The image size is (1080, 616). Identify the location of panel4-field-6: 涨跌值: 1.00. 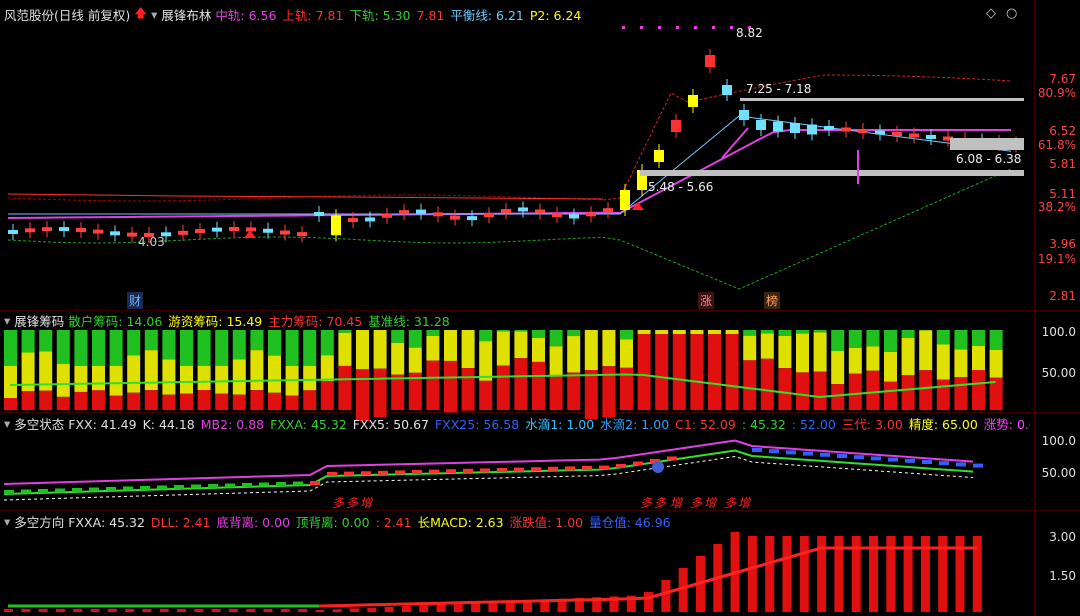
(546, 522).